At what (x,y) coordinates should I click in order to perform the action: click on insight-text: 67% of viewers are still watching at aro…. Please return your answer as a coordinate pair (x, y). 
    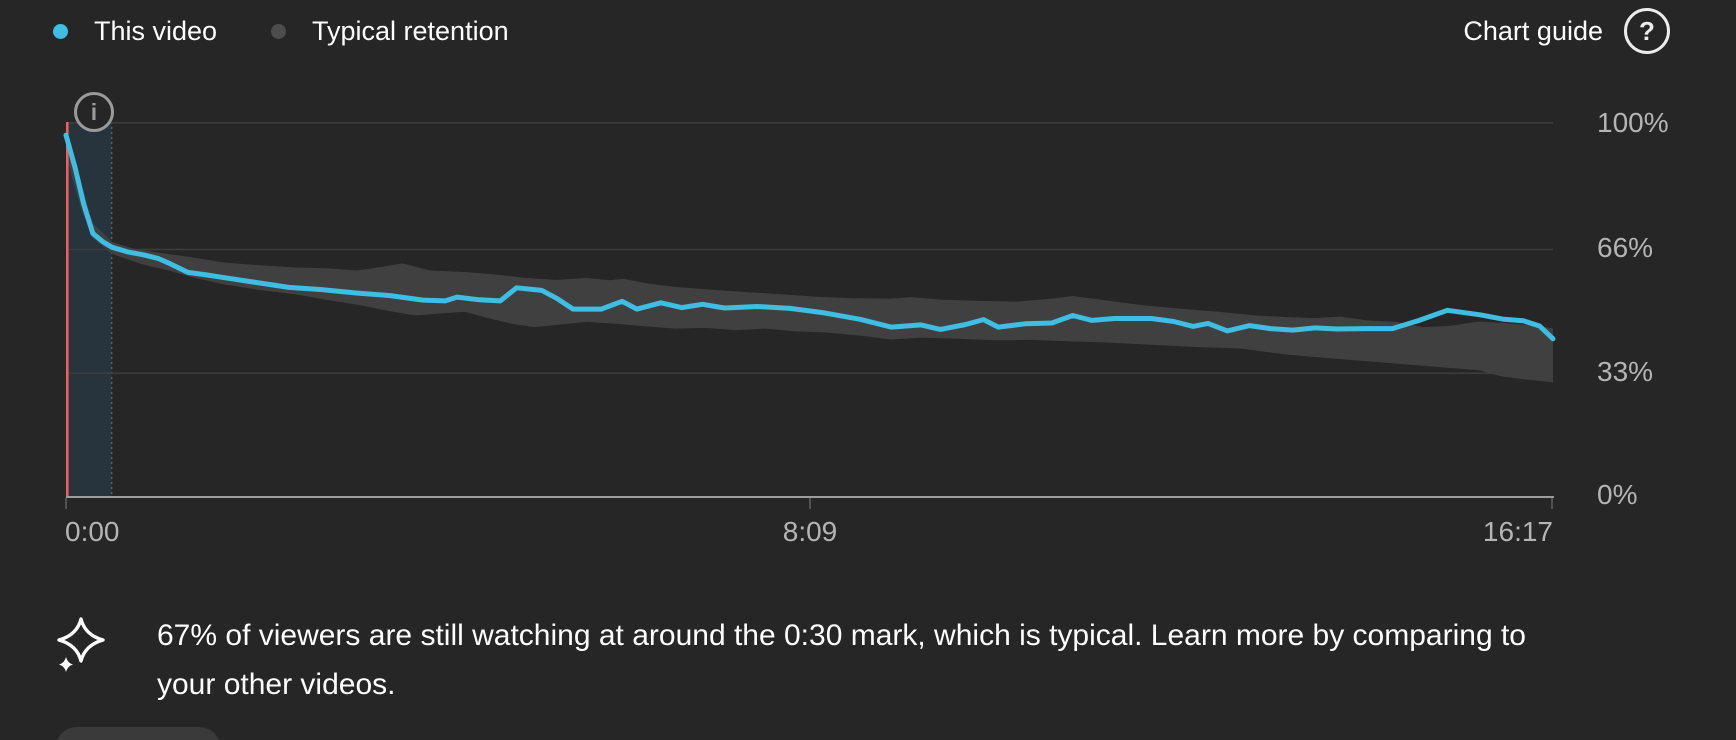
    Looking at the image, I should click on (841, 660).